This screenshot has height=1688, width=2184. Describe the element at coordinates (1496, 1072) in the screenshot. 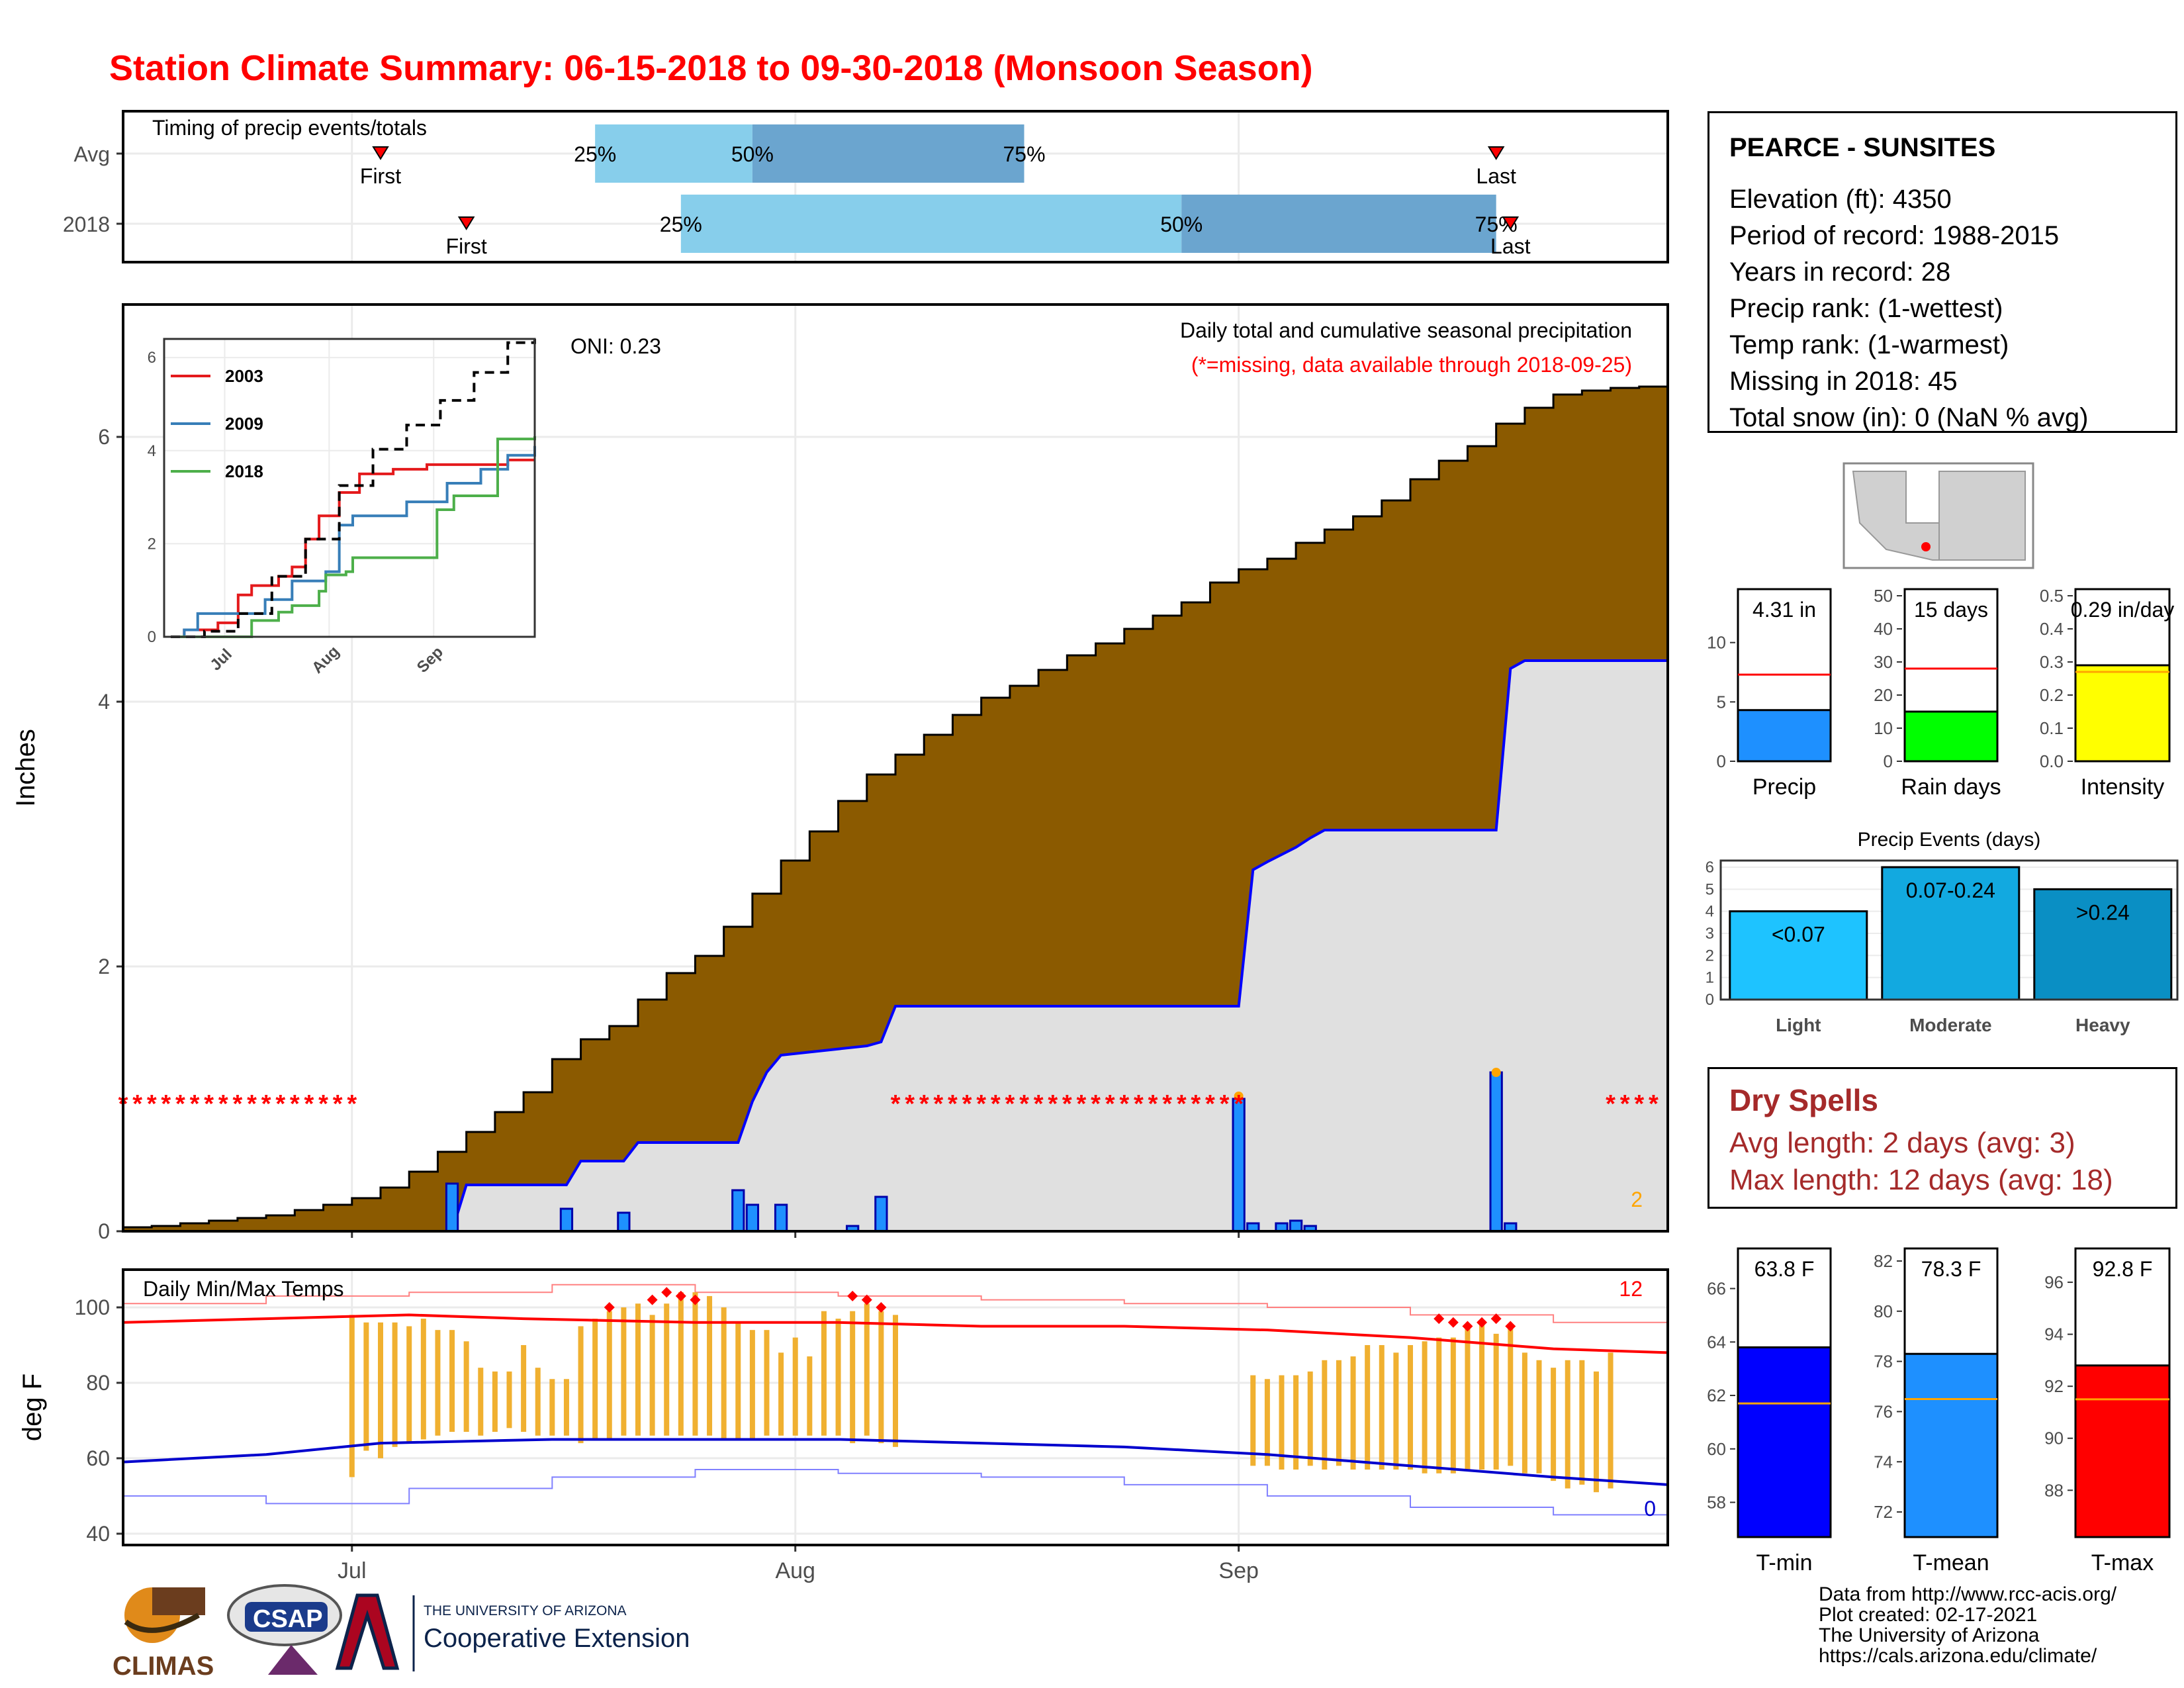

I see `bar-marker` at that location.